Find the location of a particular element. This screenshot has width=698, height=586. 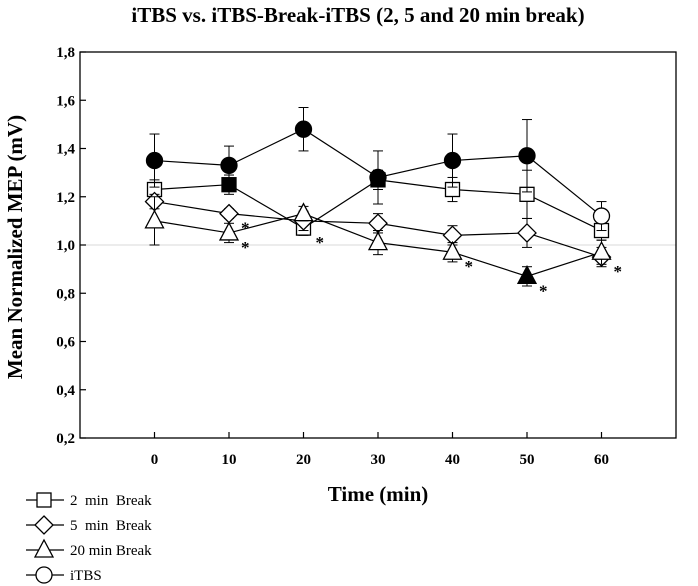

legend-label: 20 min Break is located at coordinates (111, 551).